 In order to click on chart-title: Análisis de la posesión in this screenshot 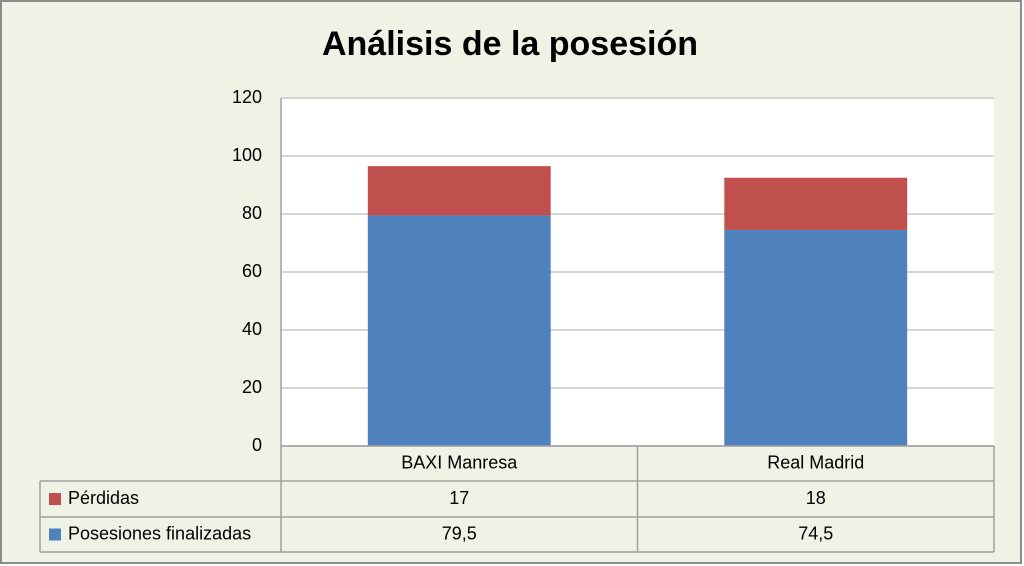, I will do `click(510, 44)`.